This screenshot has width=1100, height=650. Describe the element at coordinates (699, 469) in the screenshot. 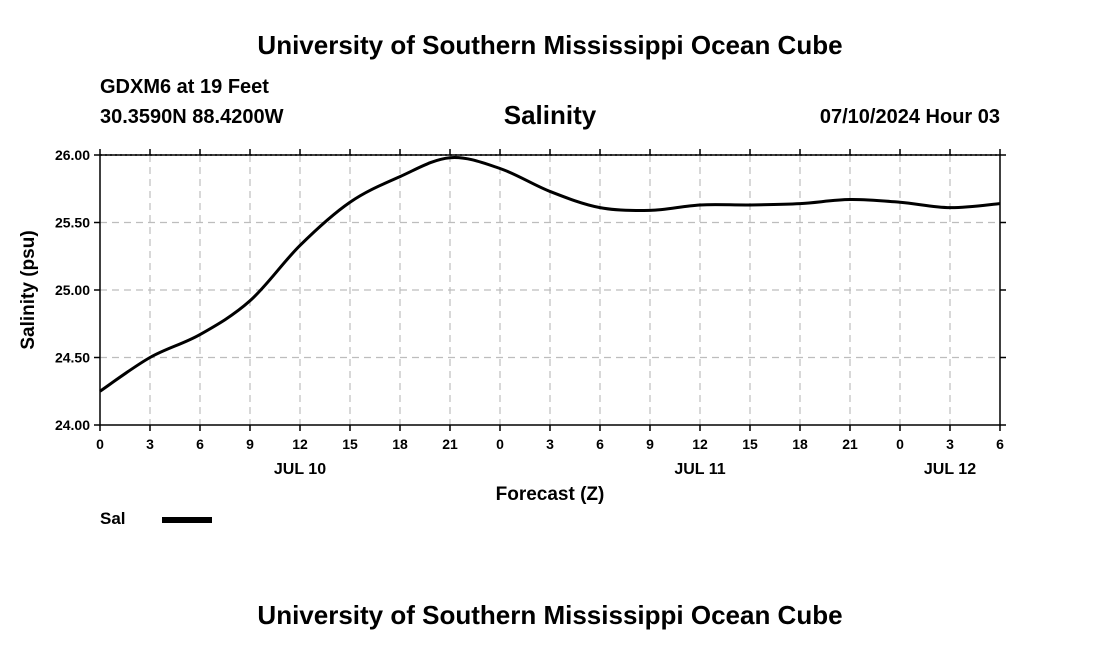

I see `date-label: JUL 11` at that location.